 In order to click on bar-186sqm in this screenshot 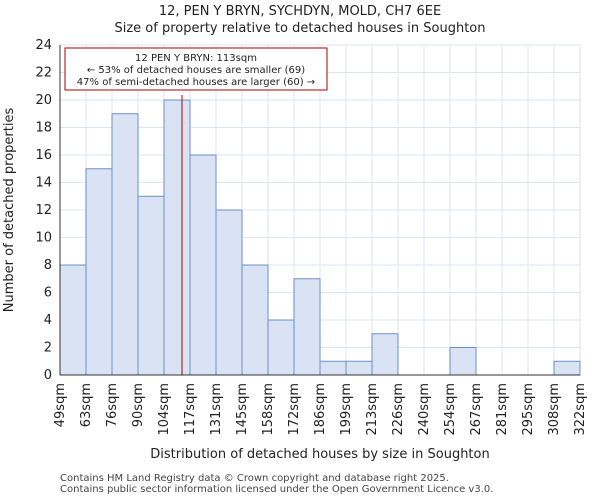, I will do `click(333, 368)`.